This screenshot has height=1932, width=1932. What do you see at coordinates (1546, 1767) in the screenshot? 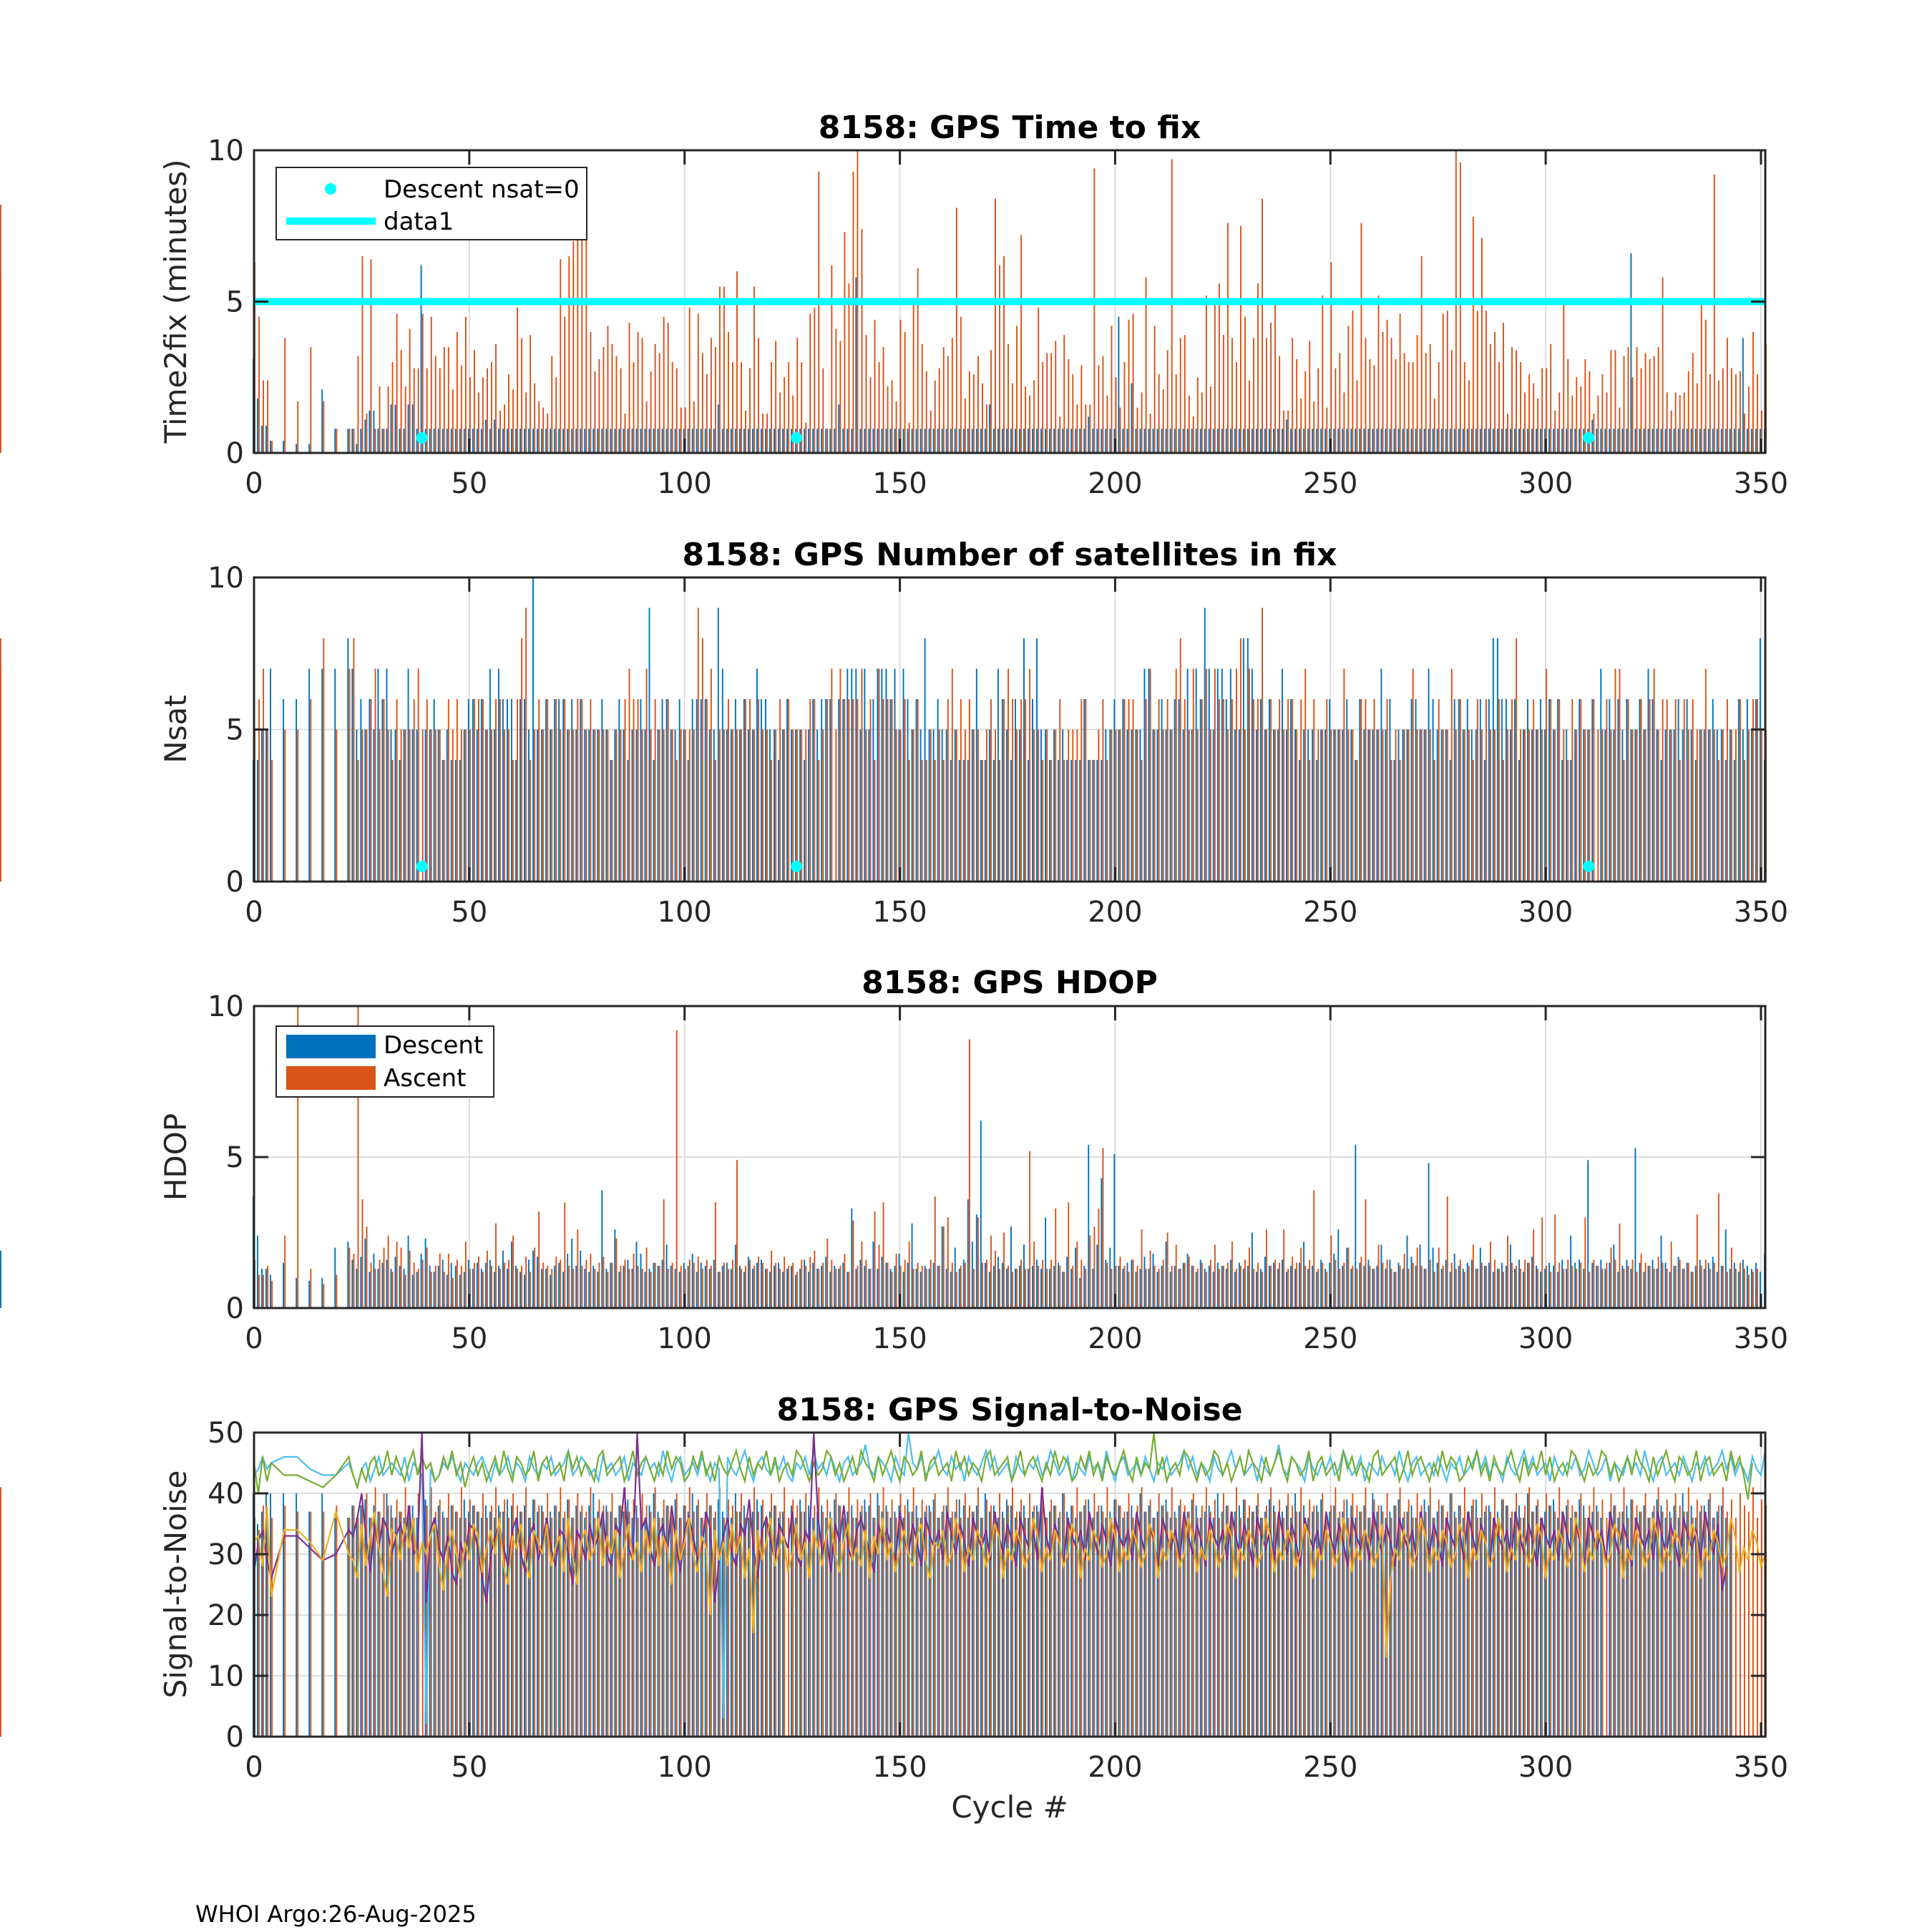
I see `x-tick-label: 300` at bounding box center [1546, 1767].